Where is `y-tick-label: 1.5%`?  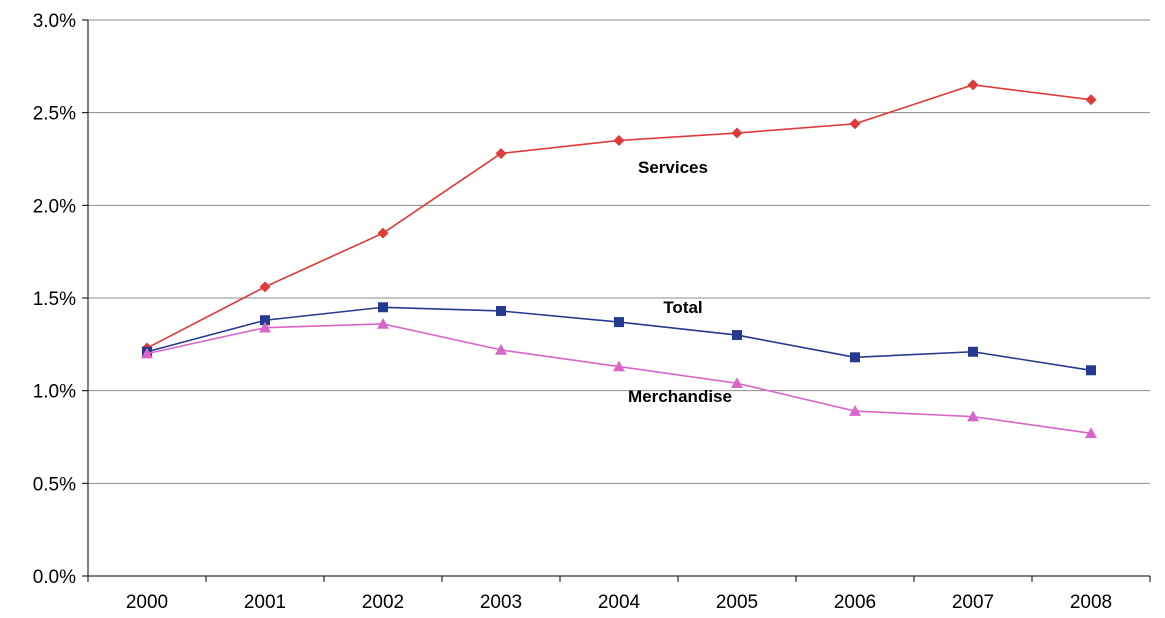
y-tick-label: 1.5% is located at coordinates (54, 299).